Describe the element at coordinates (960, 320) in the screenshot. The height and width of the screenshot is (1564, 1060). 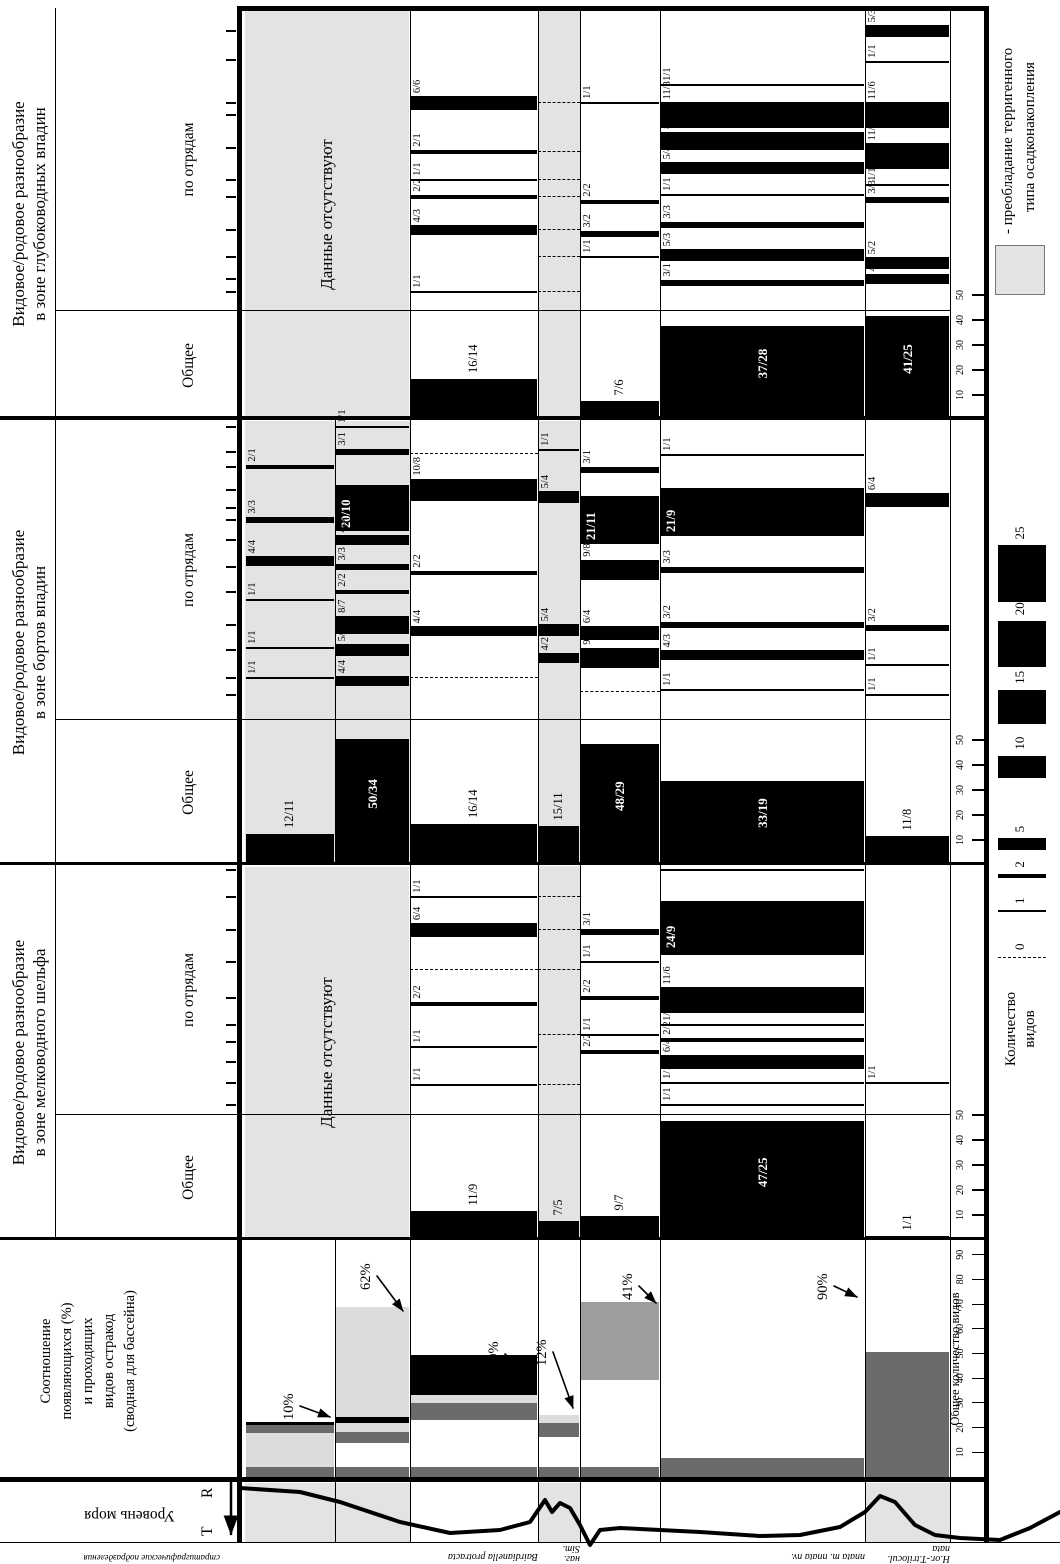
I see `deep-scale-num: 40` at that location.